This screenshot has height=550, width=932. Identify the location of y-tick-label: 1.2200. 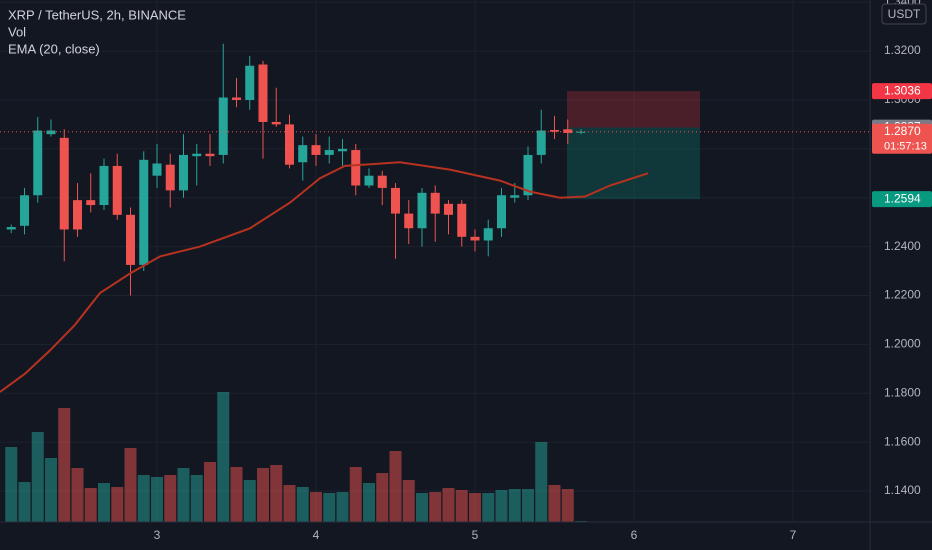
(902, 295).